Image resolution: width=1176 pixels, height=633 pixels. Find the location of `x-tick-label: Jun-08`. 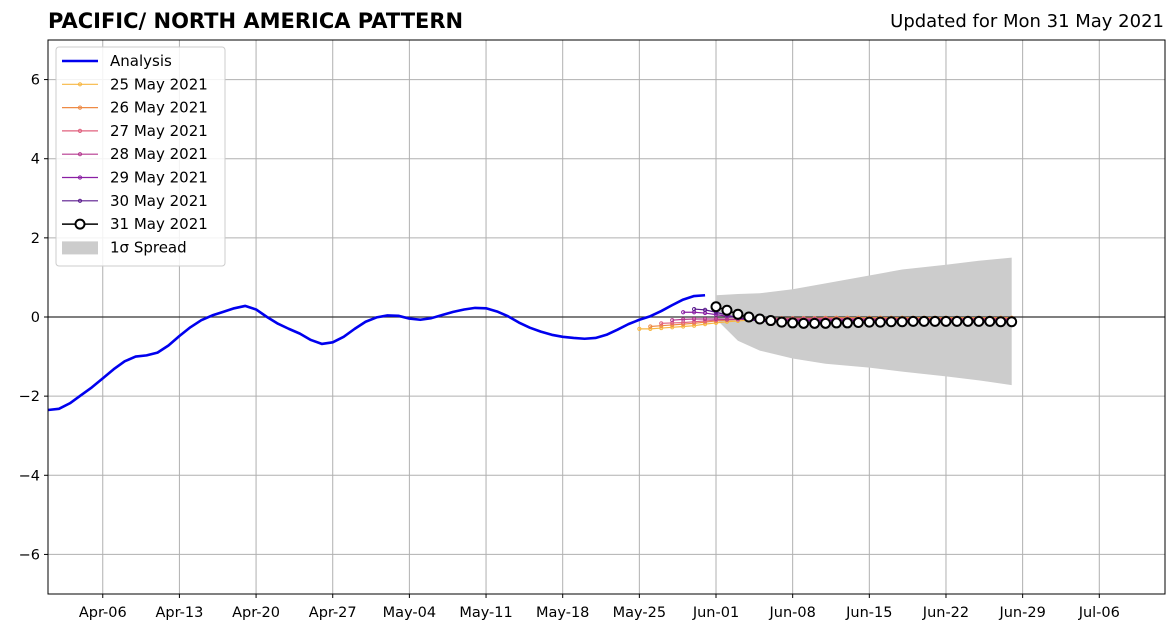

x-tick-label: Jun-08 is located at coordinates (791, 613).